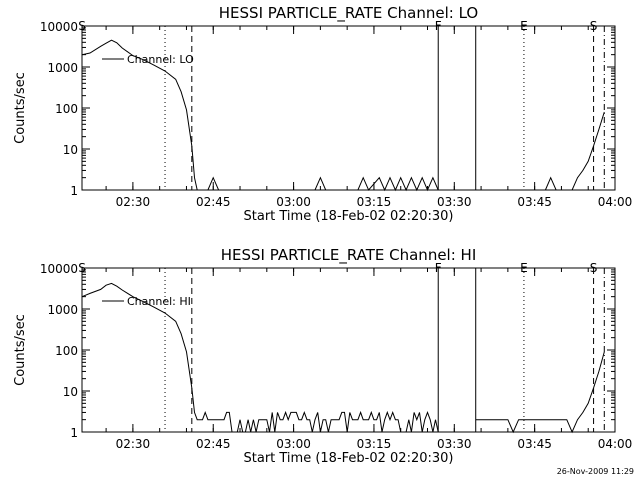 The width and height of the screenshot is (640, 480). What do you see at coordinates (349, 255) in the screenshot?
I see `chart-title: HESSI PARTICLE_RATE Channel: HI` at bounding box center [349, 255].